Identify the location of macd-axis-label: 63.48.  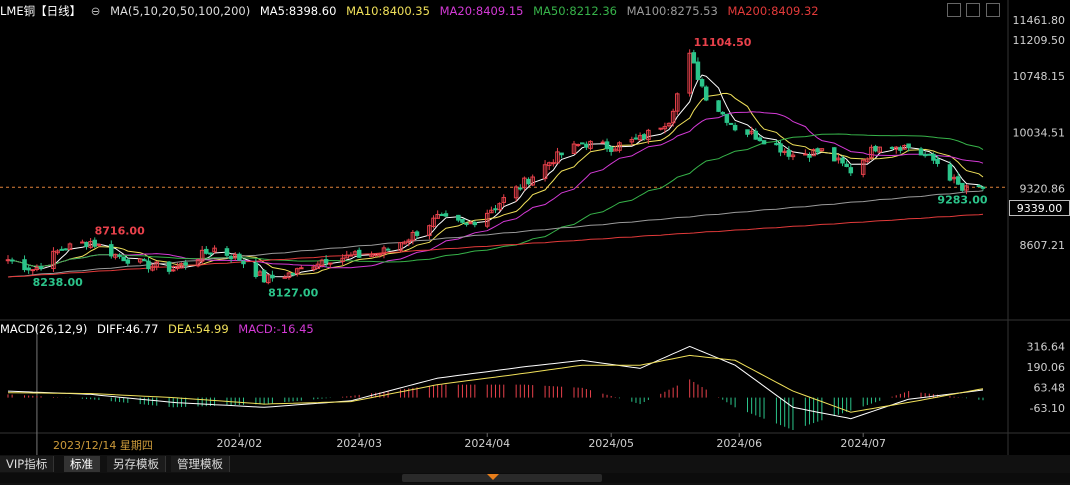
(1050, 387).